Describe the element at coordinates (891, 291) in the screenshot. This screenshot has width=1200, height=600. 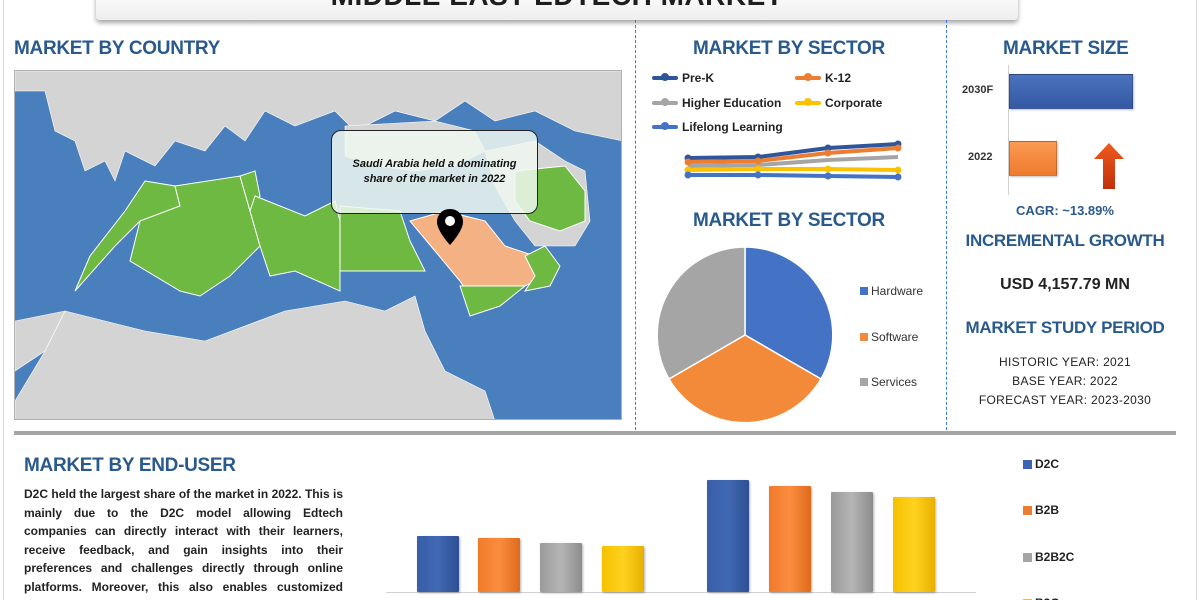
I see `legend-hardware: Hardware` at that location.